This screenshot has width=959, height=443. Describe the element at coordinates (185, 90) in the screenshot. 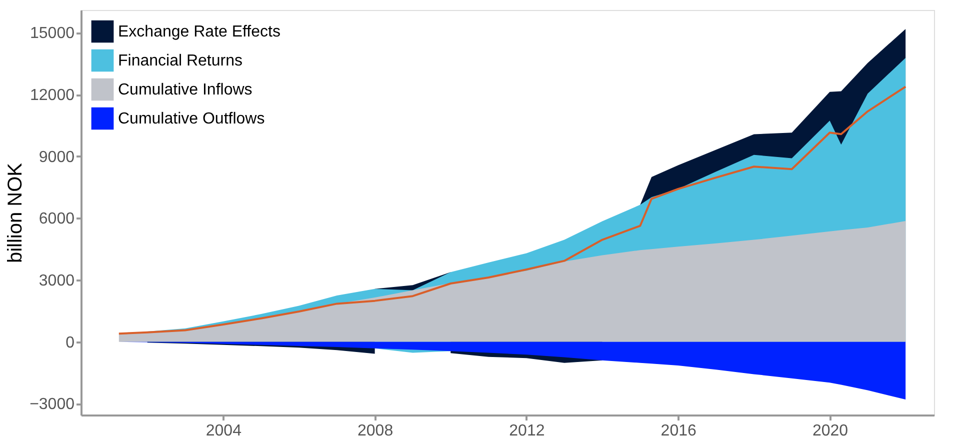

I see `legend-label: Cumulative Inflows` at that location.